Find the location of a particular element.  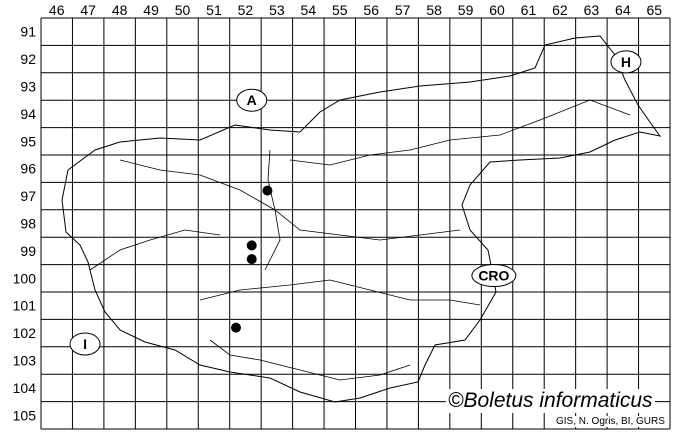

column-label: 62 is located at coordinates (560, 10).